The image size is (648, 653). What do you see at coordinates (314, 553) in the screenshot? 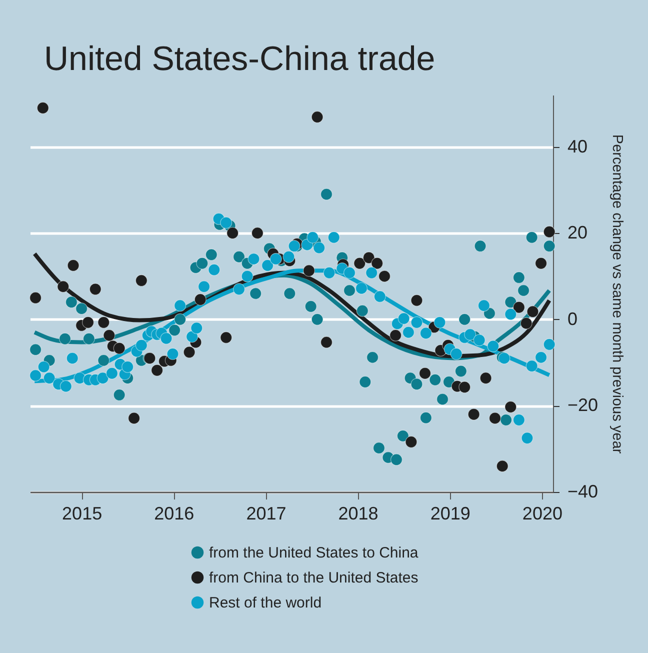
I see `legend-label: from the United States to China` at bounding box center [314, 553].